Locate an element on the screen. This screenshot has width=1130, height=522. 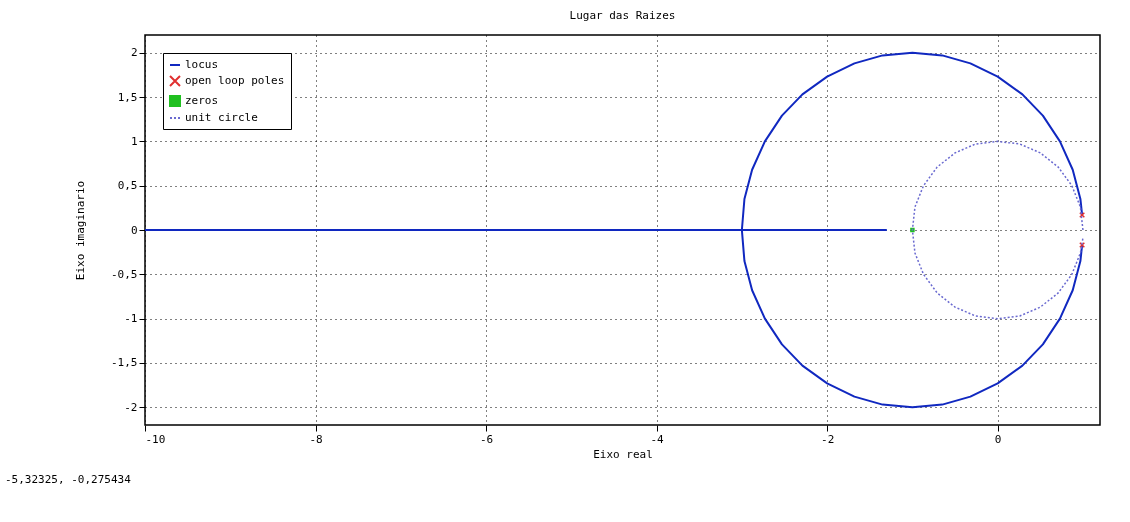
x-tick-label: -6 is located at coordinates (486, 439).